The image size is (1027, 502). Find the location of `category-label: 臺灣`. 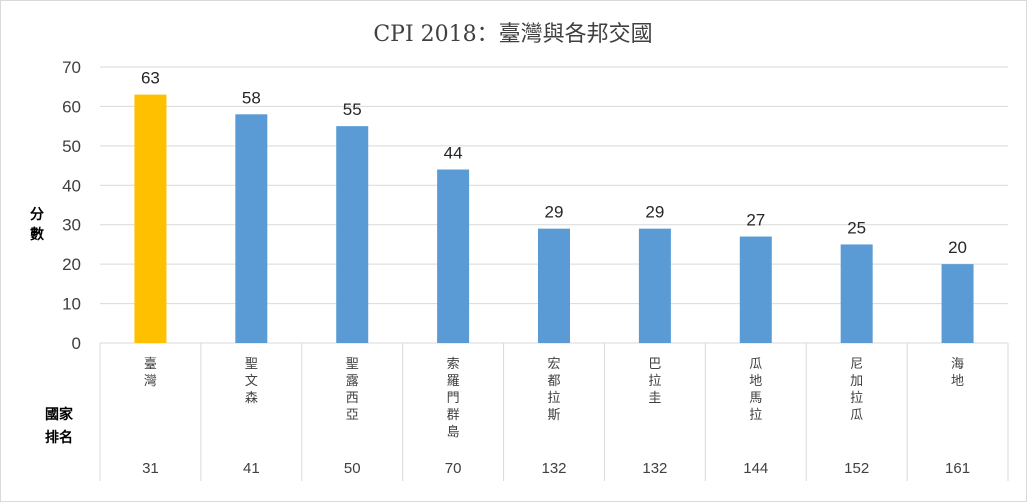

category-label: 臺灣 is located at coordinates (150, 373).